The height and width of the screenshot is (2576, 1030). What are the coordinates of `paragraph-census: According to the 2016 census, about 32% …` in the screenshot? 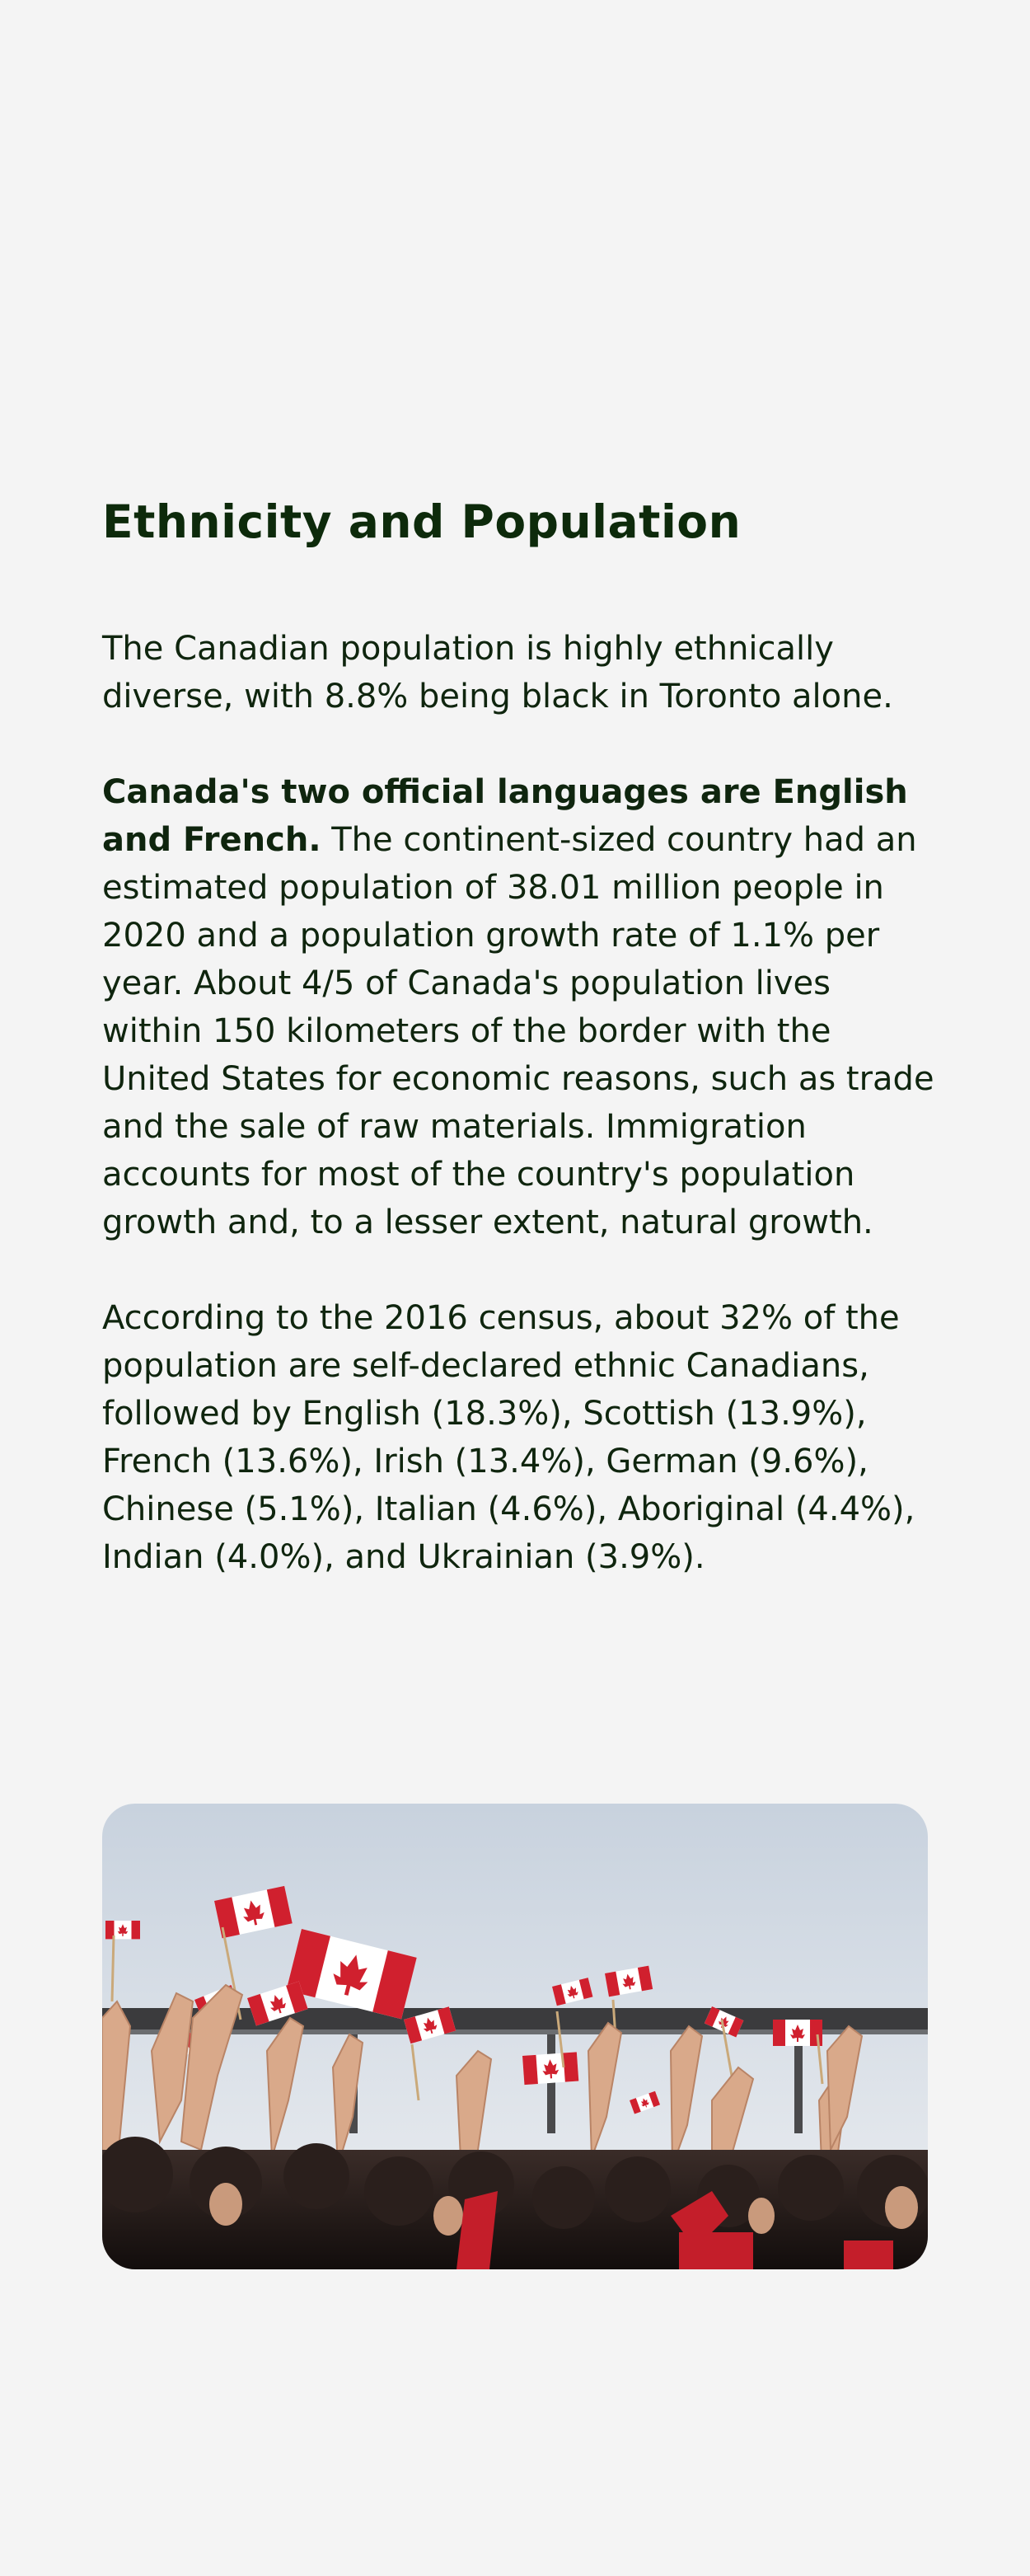 It's located at (508, 1437).